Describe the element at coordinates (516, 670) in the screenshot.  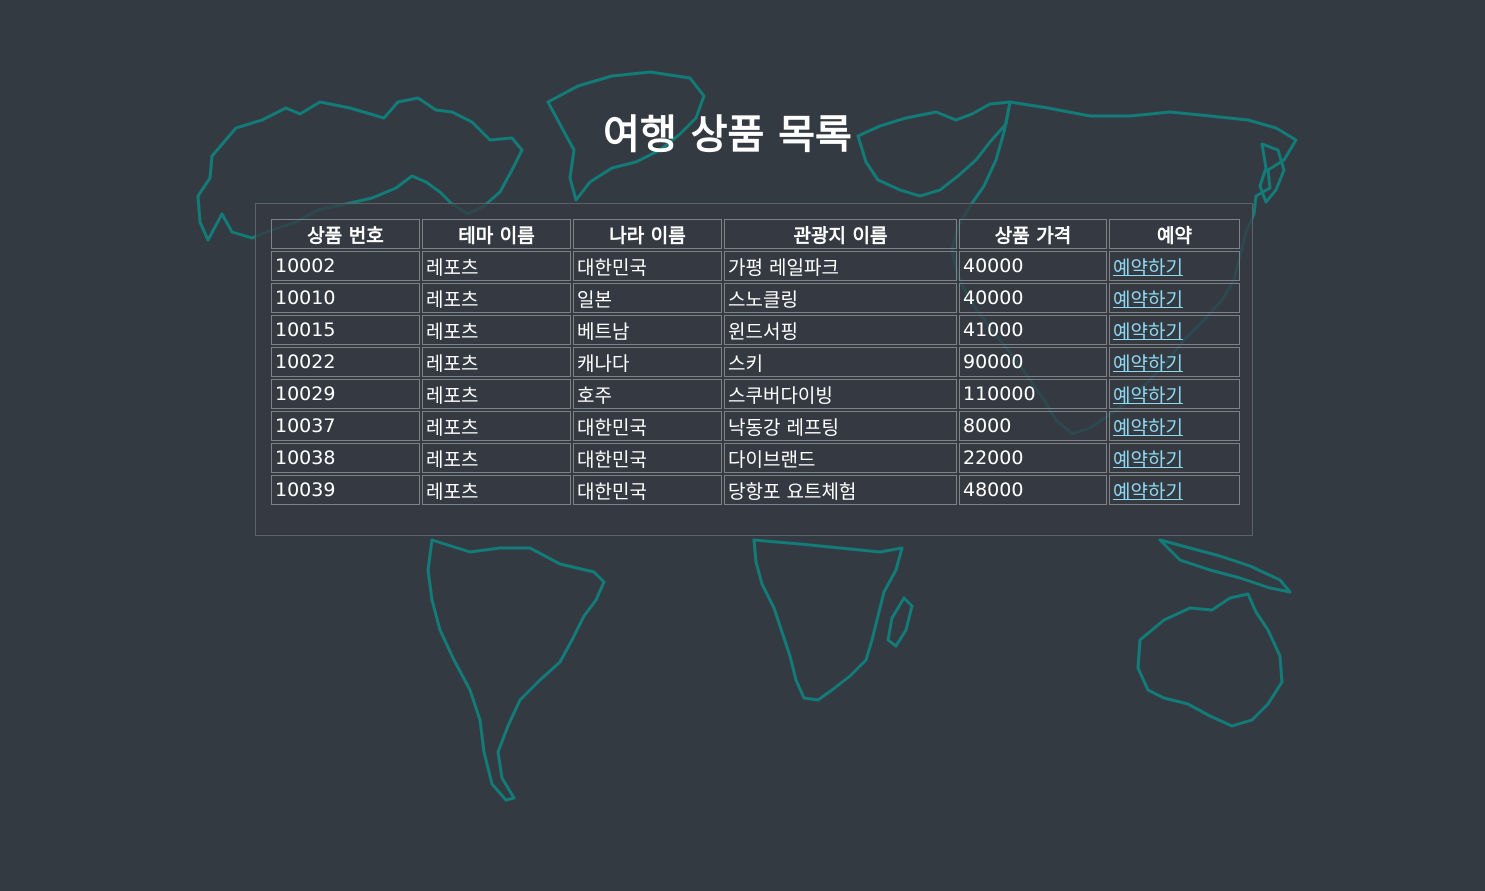
I see `south-america-outline` at that location.